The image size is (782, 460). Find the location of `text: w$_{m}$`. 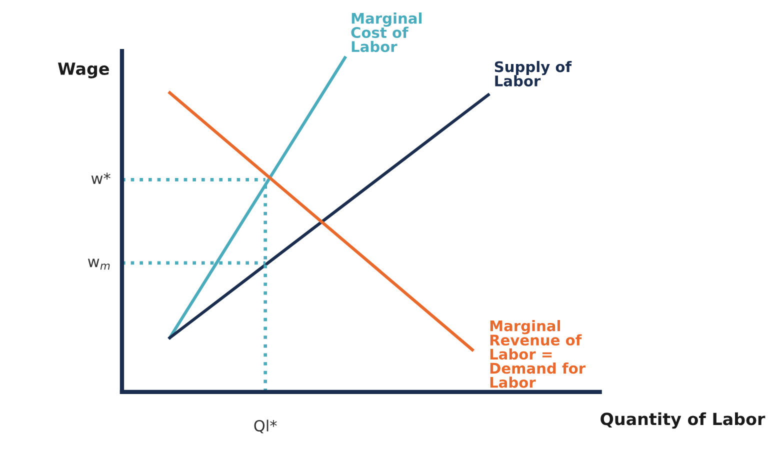

text: w$_{m}$ is located at coordinates (99, 264).